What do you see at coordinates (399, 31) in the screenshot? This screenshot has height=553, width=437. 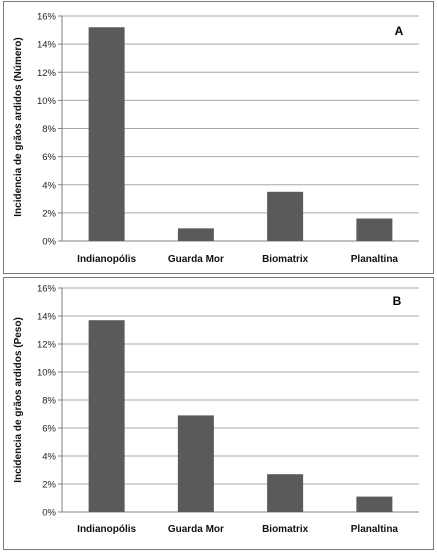 I see `panel-letter: A` at bounding box center [399, 31].